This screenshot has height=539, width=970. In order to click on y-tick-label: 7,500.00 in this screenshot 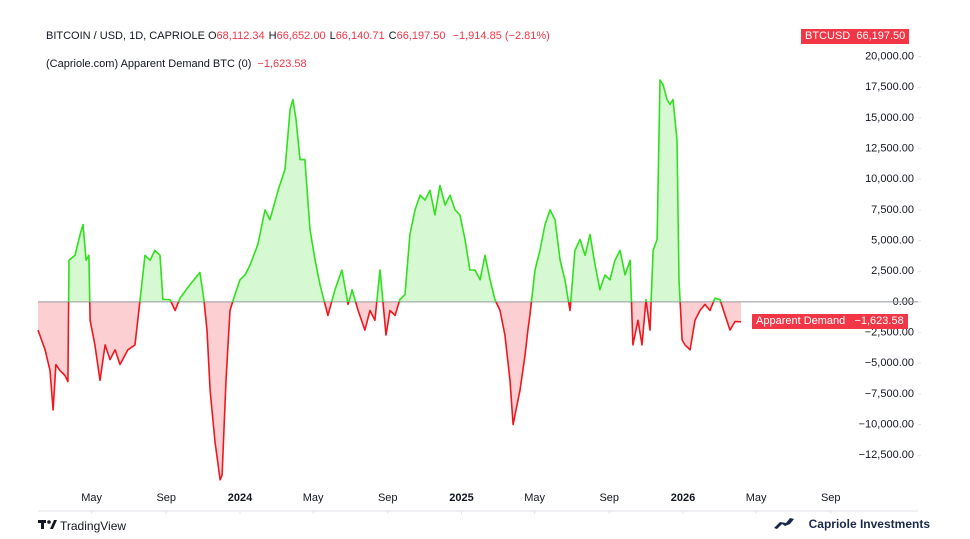, I will do `click(892, 210)`.